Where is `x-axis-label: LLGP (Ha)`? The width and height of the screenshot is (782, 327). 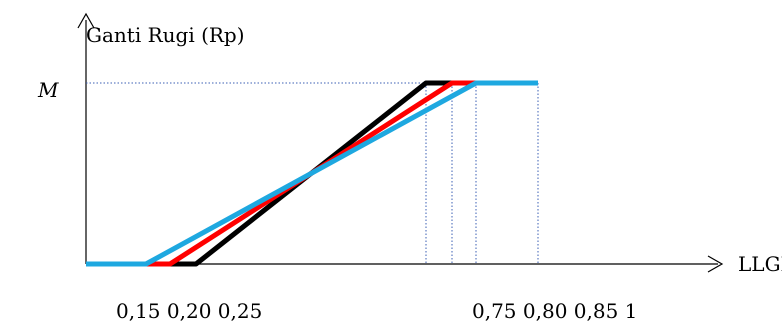
x-axis-label: LLGP (Ha) is located at coordinates (760, 264).